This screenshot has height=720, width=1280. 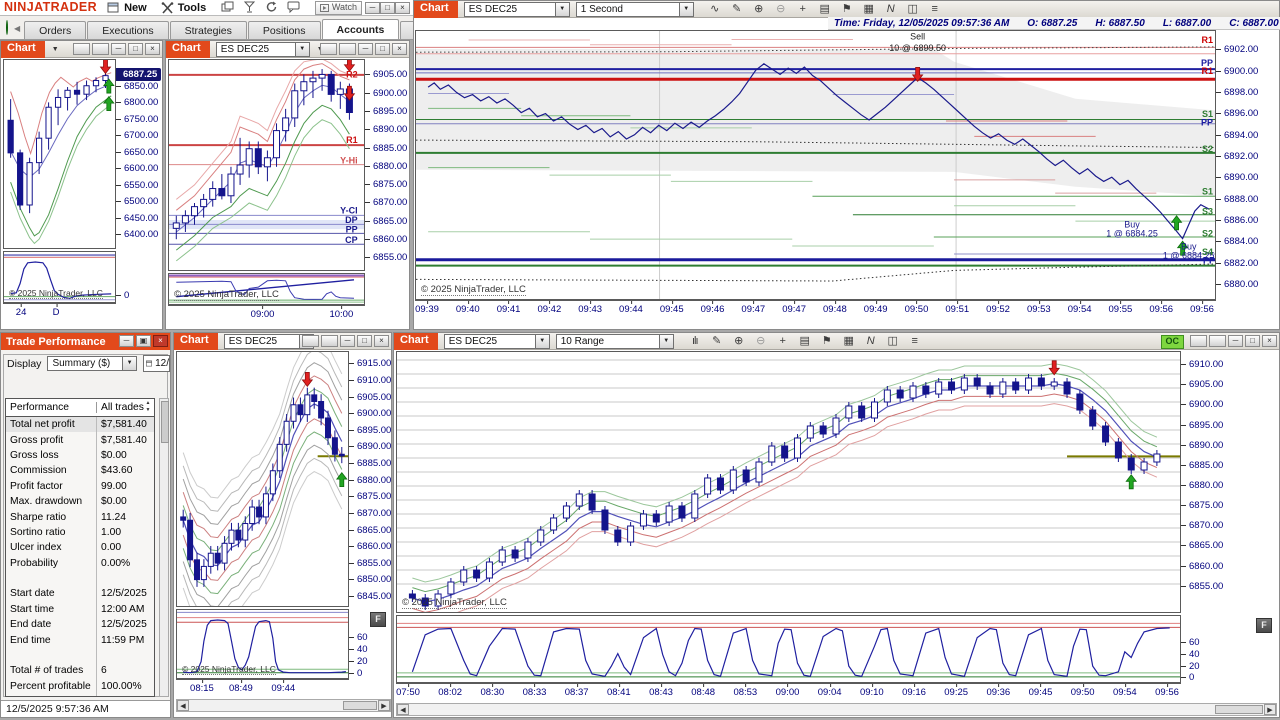 What do you see at coordinates (152, 49) in the screenshot?
I see `chart1-close-button: ×` at bounding box center [152, 49].